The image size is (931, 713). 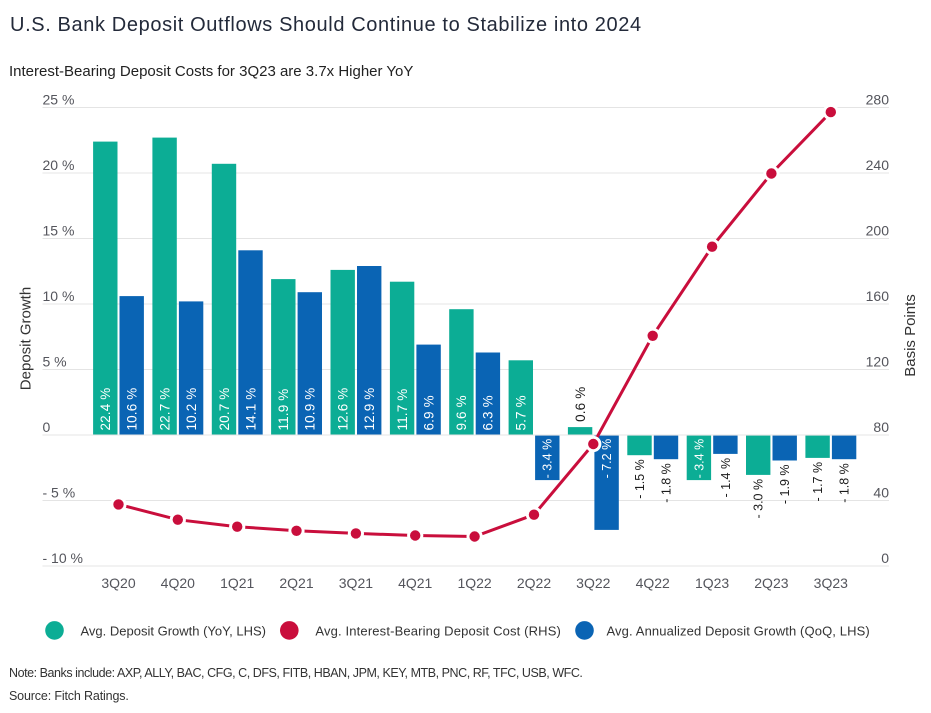 I want to click on svg-text: 4Q21, so click(x=415, y=583).